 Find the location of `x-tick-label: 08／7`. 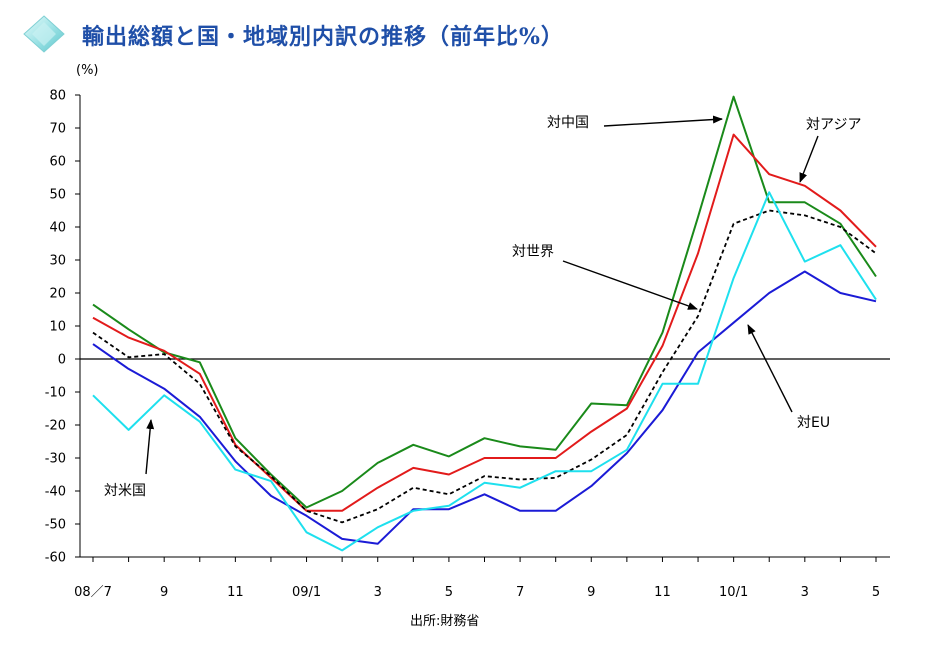

x-tick-label: 08／7 is located at coordinates (93, 592).